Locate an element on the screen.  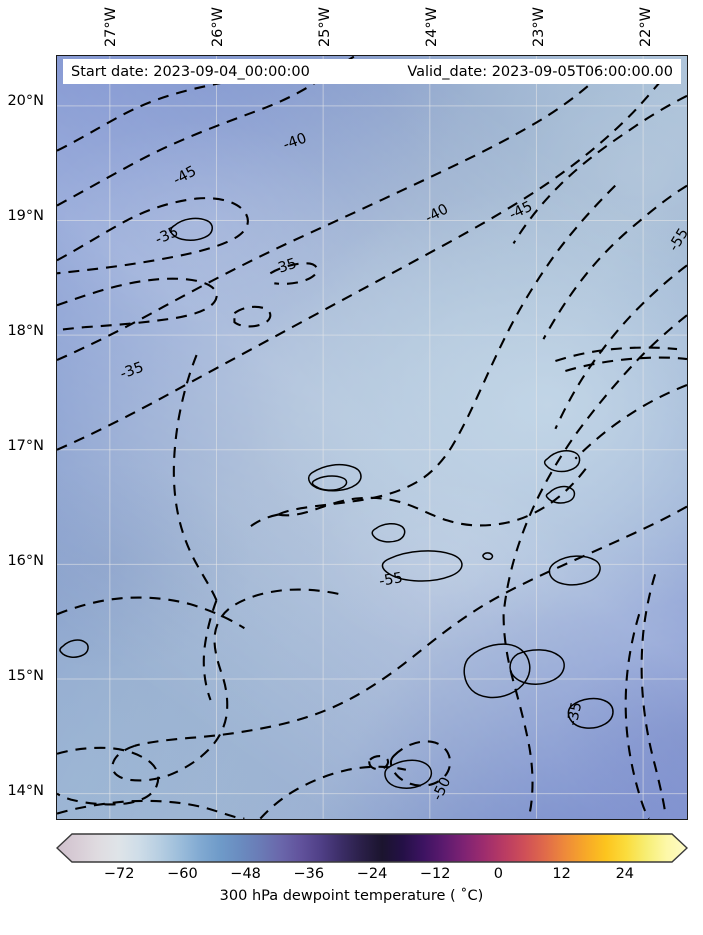
x-tick-25°W: 25°W is located at coordinates (324, 26).